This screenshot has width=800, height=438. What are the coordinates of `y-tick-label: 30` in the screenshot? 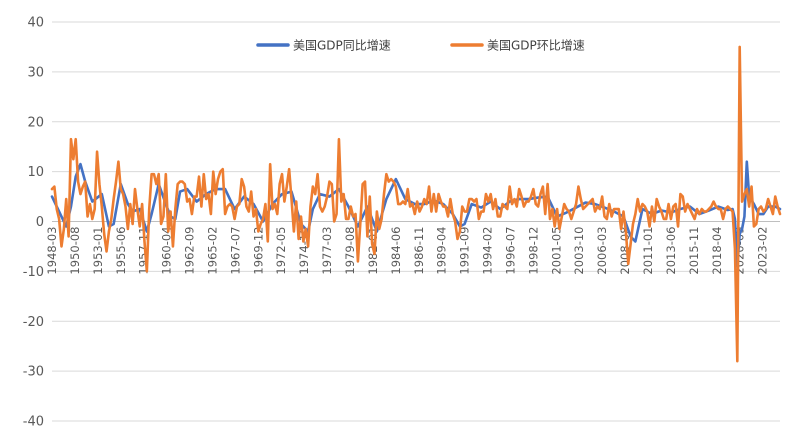 It's located at (35, 72).